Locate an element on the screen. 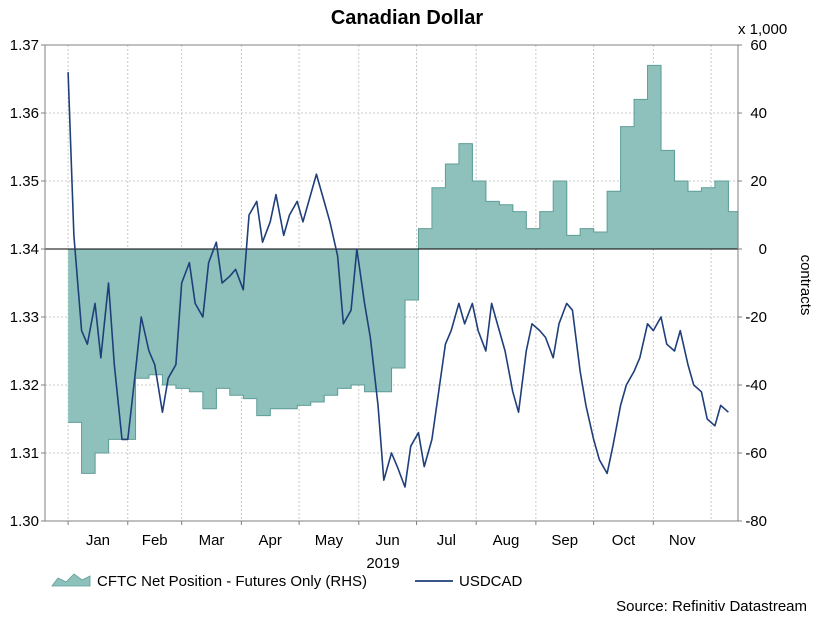  x-tick-label: Mar is located at coordinates (212, 540).